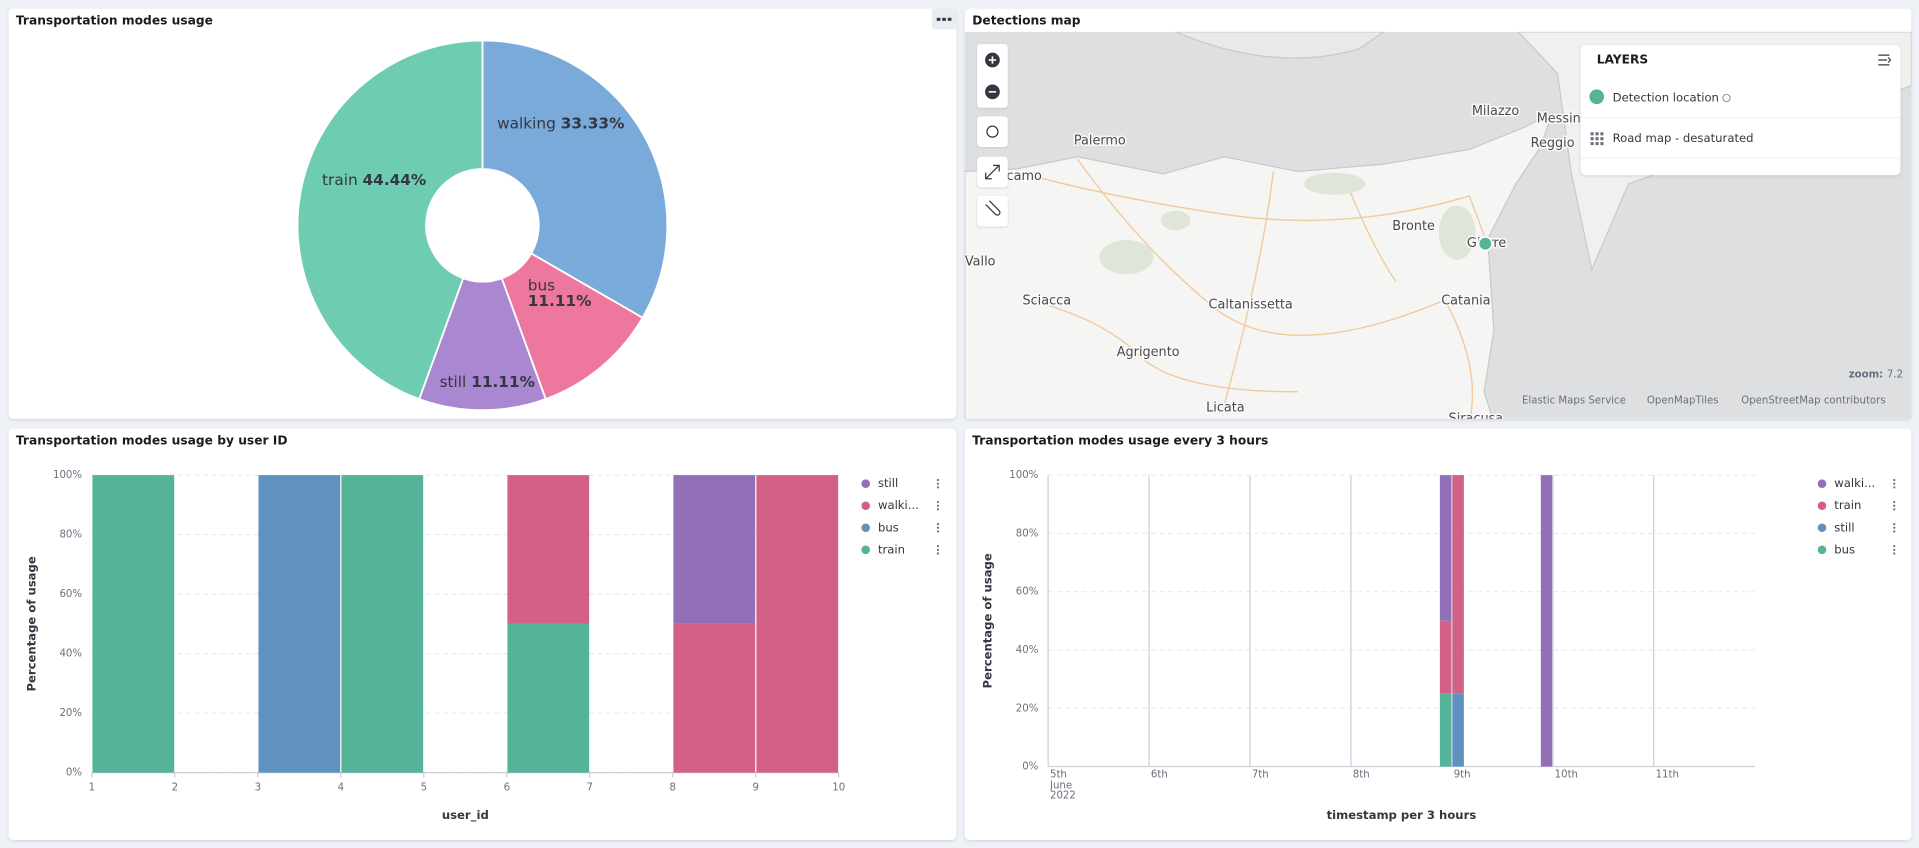  I want to click on slice-label: bus 11.11%, so click(560, 293).